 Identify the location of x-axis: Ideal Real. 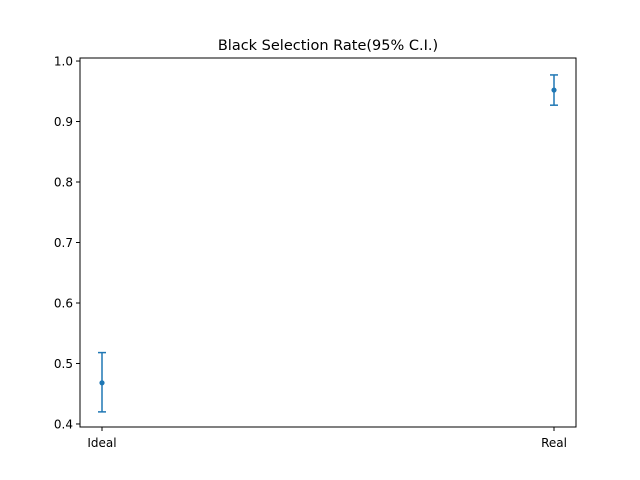
(327, 438).